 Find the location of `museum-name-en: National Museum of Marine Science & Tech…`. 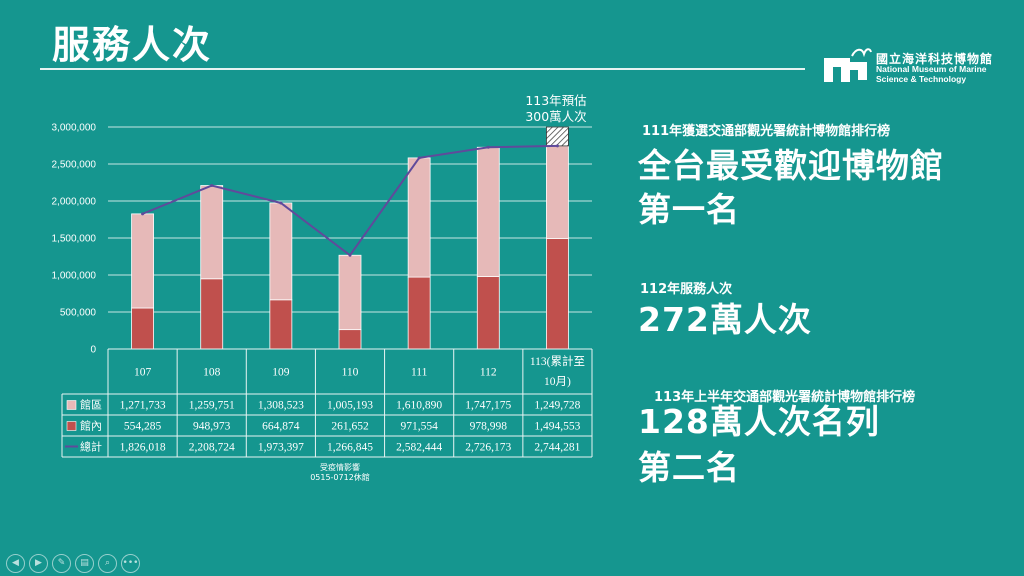

museum-name-en: National Museum of Marine Science & Tech… is located at coordinates (931, 74).